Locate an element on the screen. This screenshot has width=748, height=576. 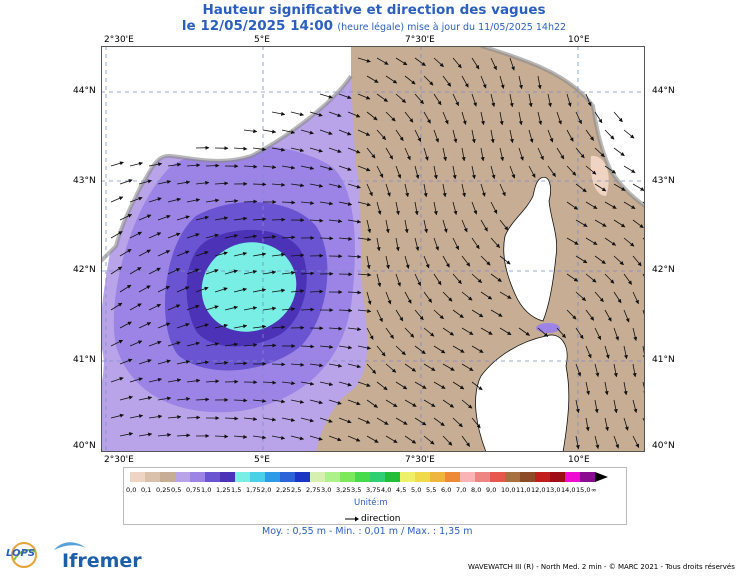
scale-label: ∞ is located at coordinates (594, 490).